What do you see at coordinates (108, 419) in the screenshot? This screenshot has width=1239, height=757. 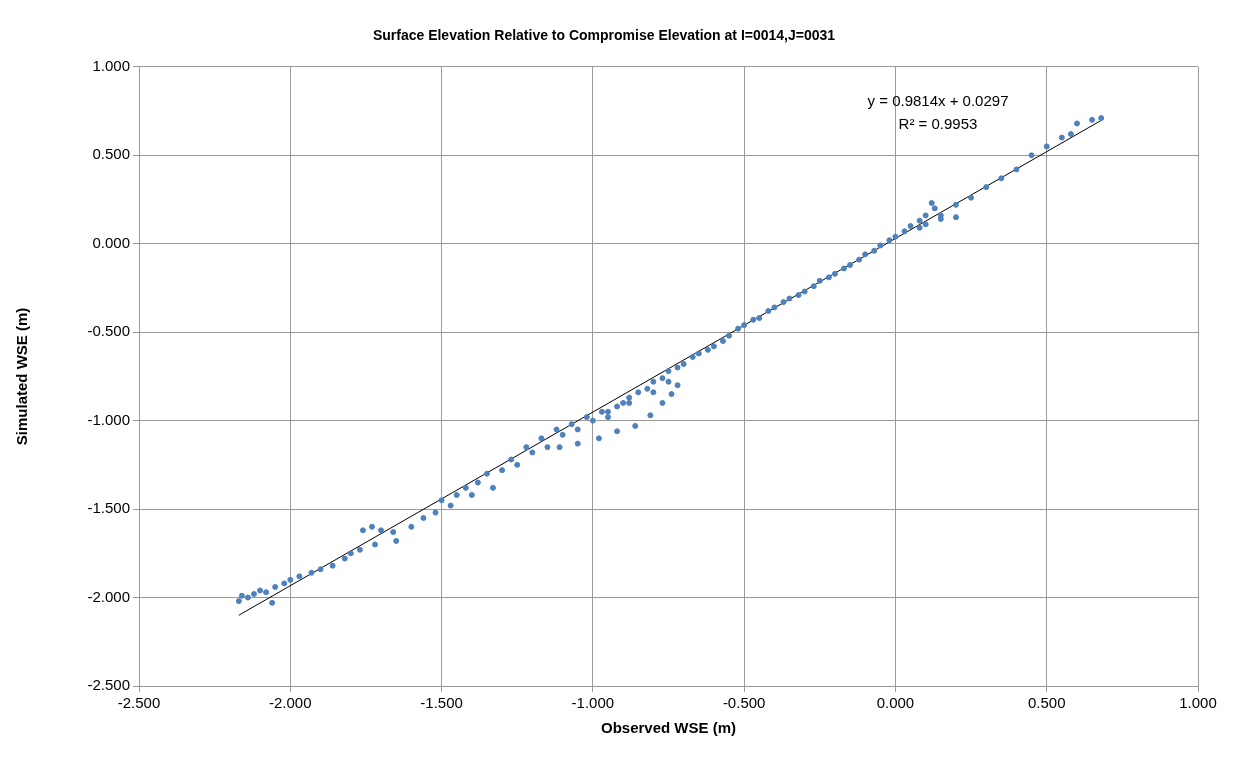 I see `y-tick-label: -1.000` at bounding box center [108, 419].